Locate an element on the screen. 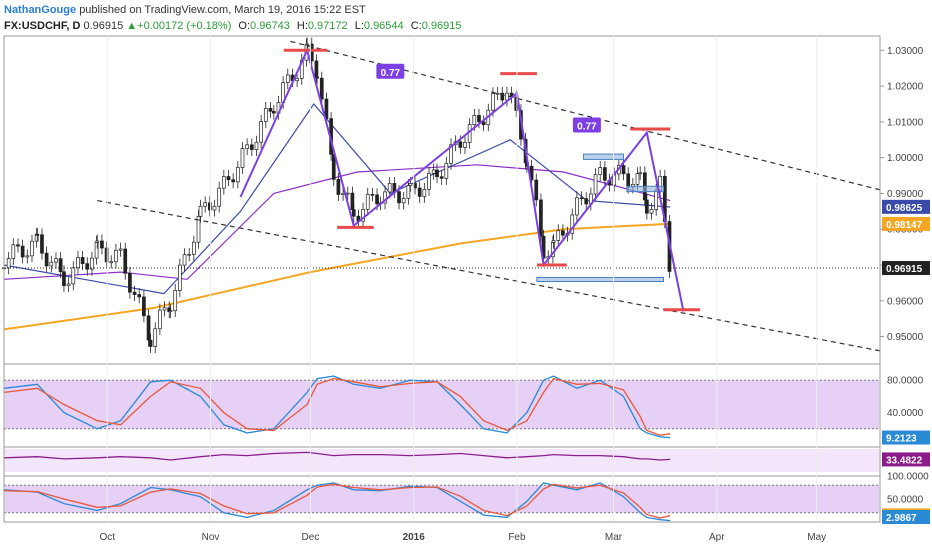  low-label: L: is located at coordinates (359, 26).